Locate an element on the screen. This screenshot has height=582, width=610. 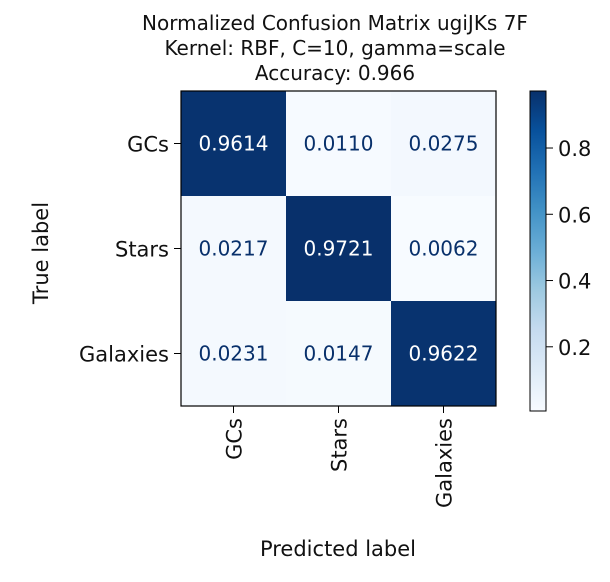
colorbar-tick-label: 0.2 is located at coordinates (574, 348).